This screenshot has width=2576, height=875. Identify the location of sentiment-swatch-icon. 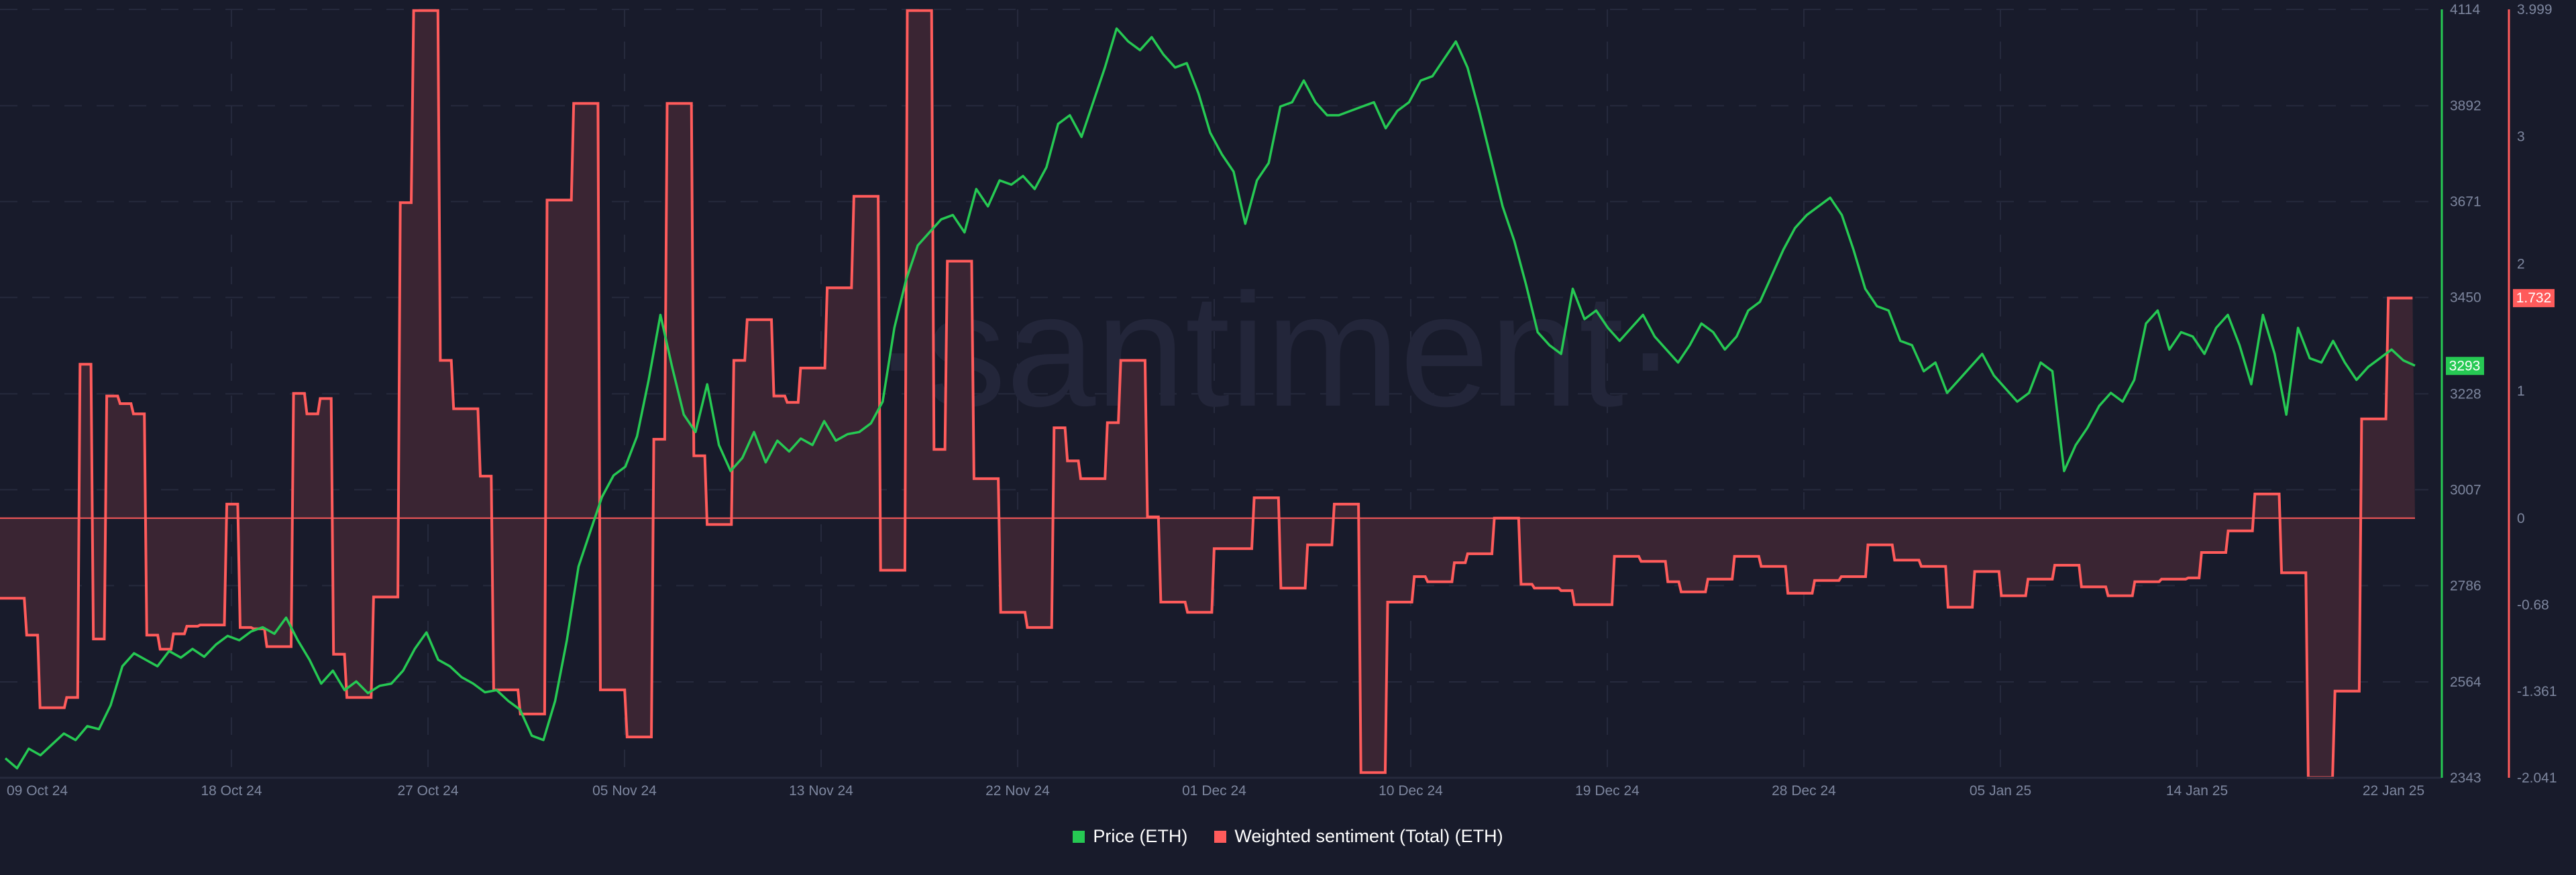
(1220, 836).